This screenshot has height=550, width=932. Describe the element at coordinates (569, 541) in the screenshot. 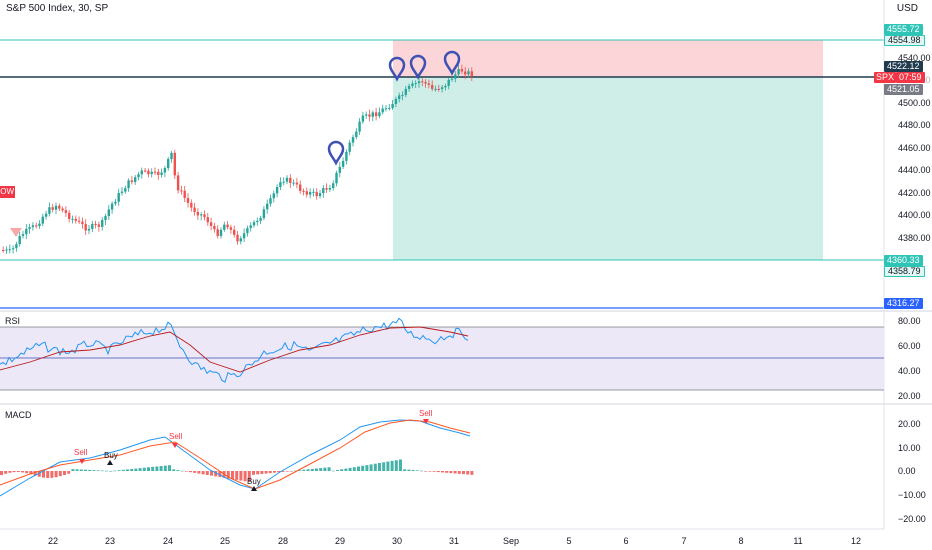

I see `time-tick: 5` at that location.